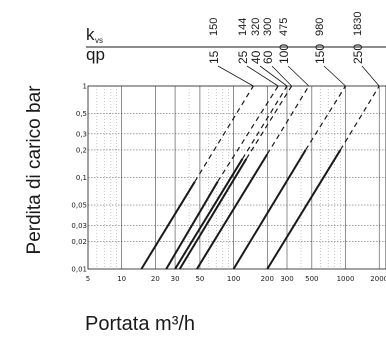 This screenshot has width=386, height=347. What do you see at coordinates (268, 27) in the screenshot?
I see `kvs-label-60: 300` at bounding box center [268, 27].